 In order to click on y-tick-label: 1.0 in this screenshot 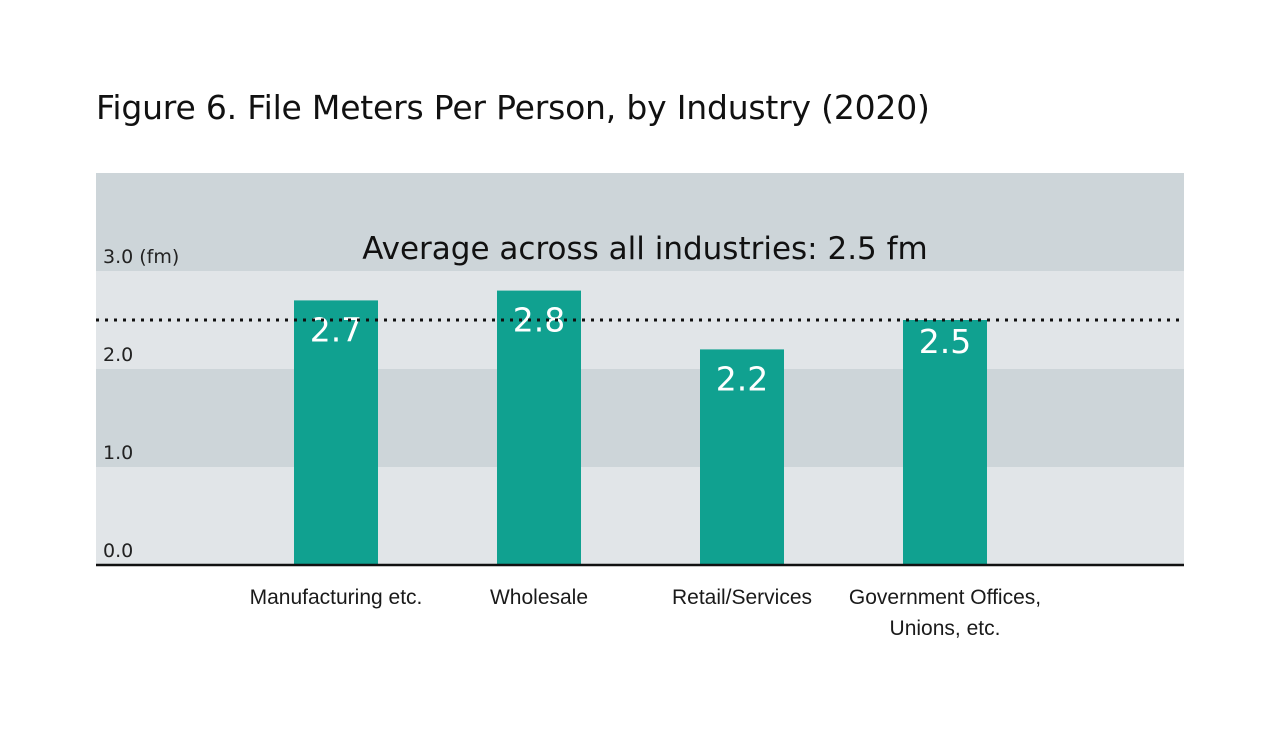, I will do `click(118, 453)`.